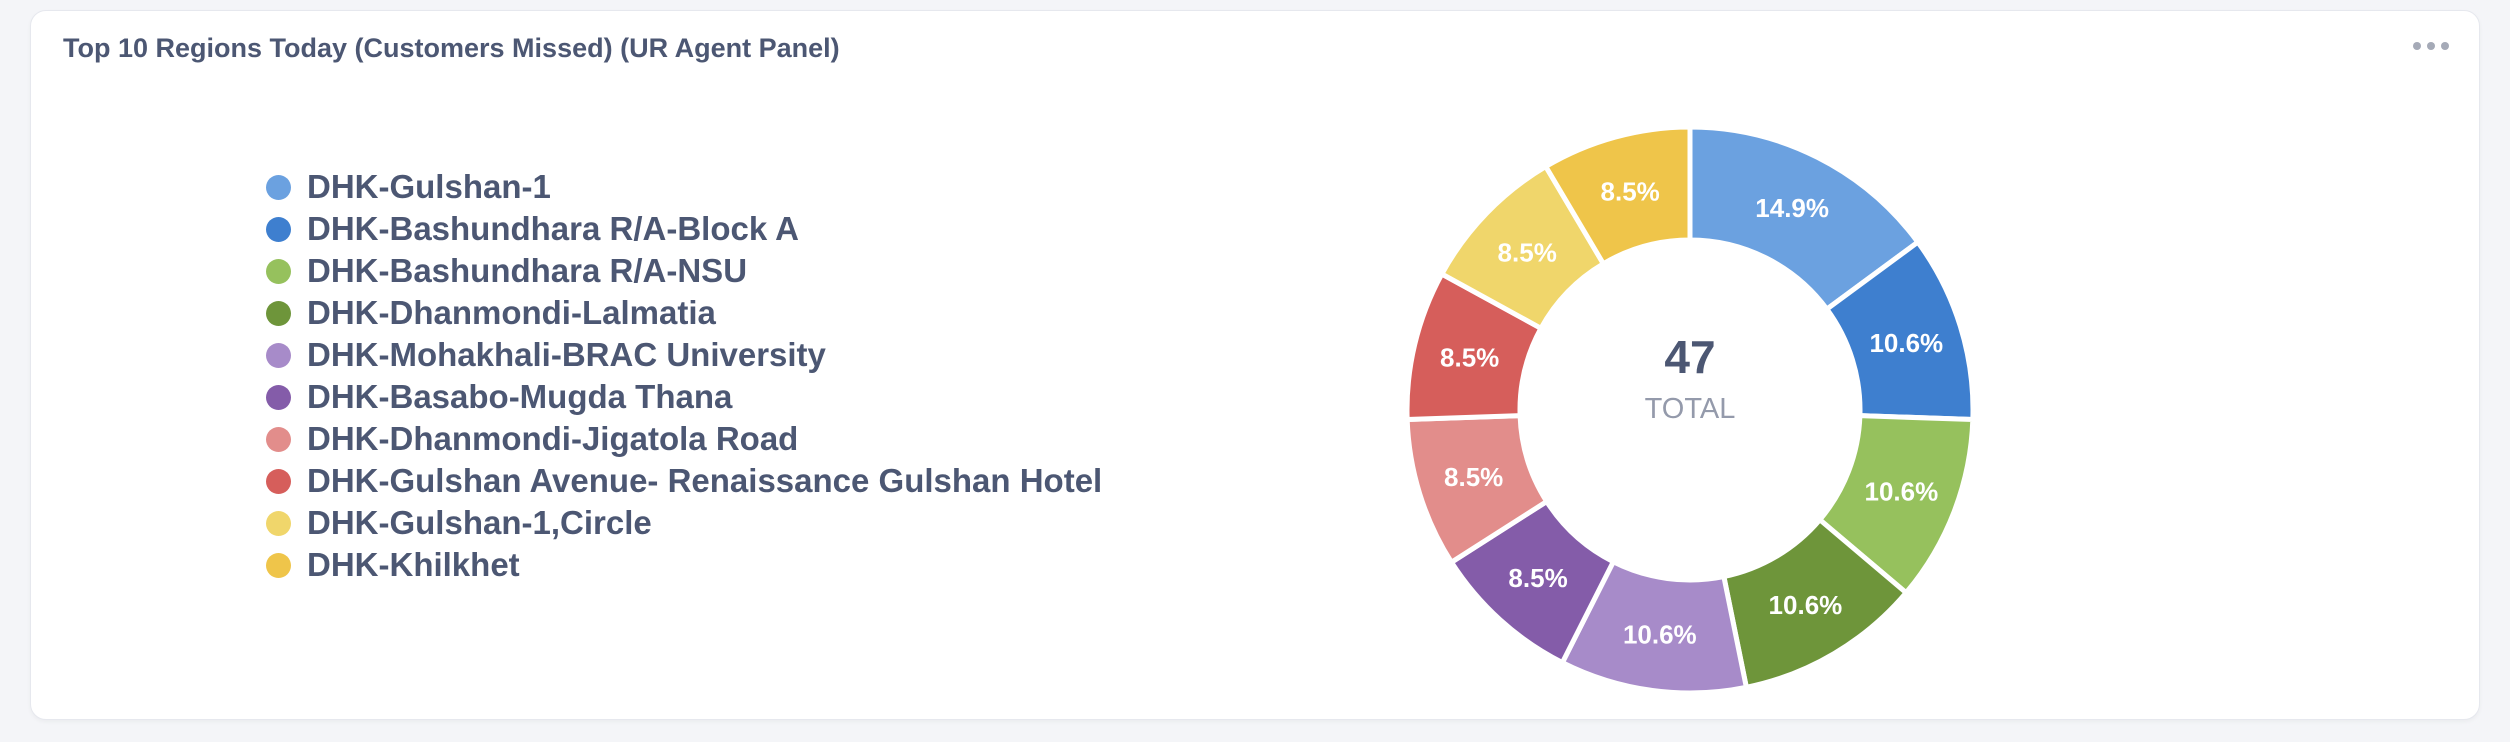  What do you see at coordinates (511, 312) in the screenshot?
I see `legend-label: DHK-Dhanmondi-Lalmatia` at bounding box center [511, 312].